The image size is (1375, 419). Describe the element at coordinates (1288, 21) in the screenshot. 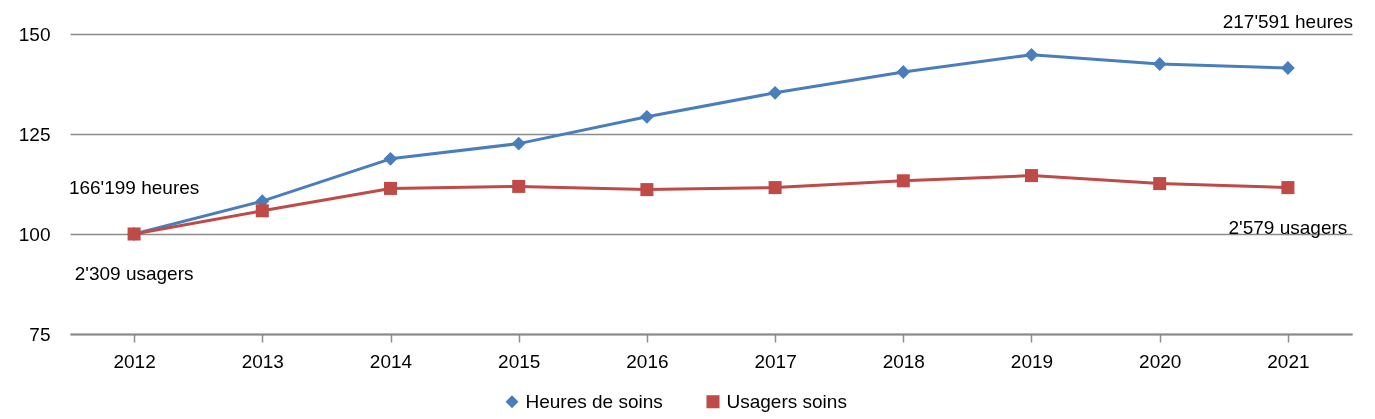

I see `annotation: 217'591 heures` at that location.